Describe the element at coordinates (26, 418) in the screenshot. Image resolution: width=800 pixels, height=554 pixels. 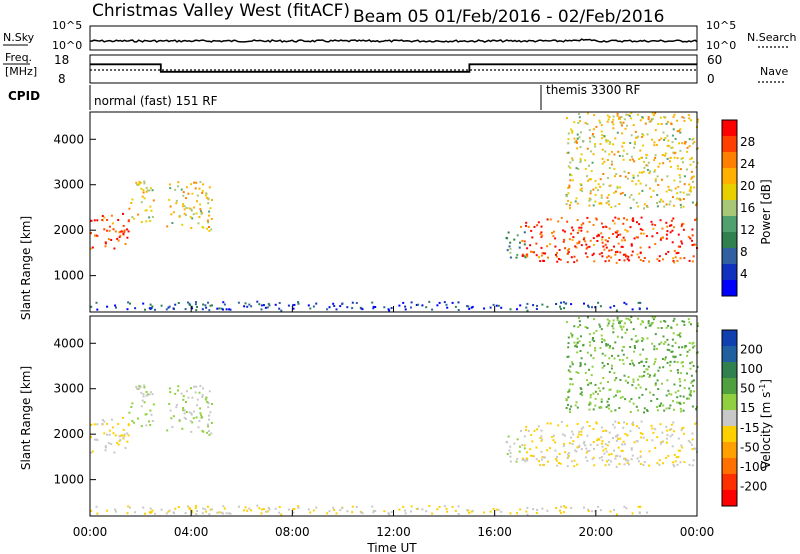
I see `velocity-ylabel: Slant Range [km]` at that location.